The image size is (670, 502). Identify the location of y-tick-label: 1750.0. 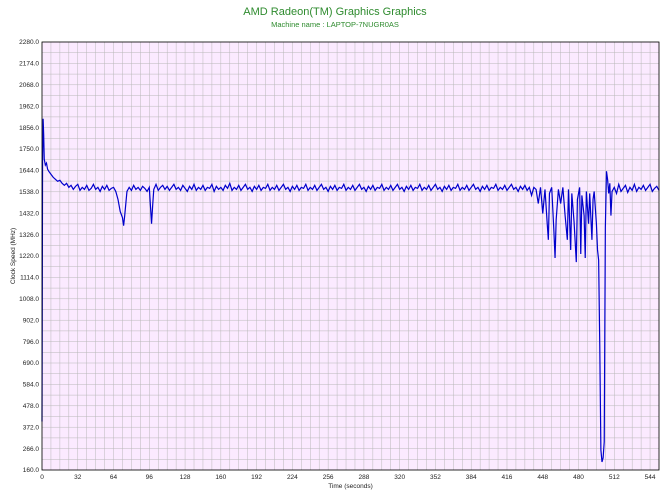
(29, 149).